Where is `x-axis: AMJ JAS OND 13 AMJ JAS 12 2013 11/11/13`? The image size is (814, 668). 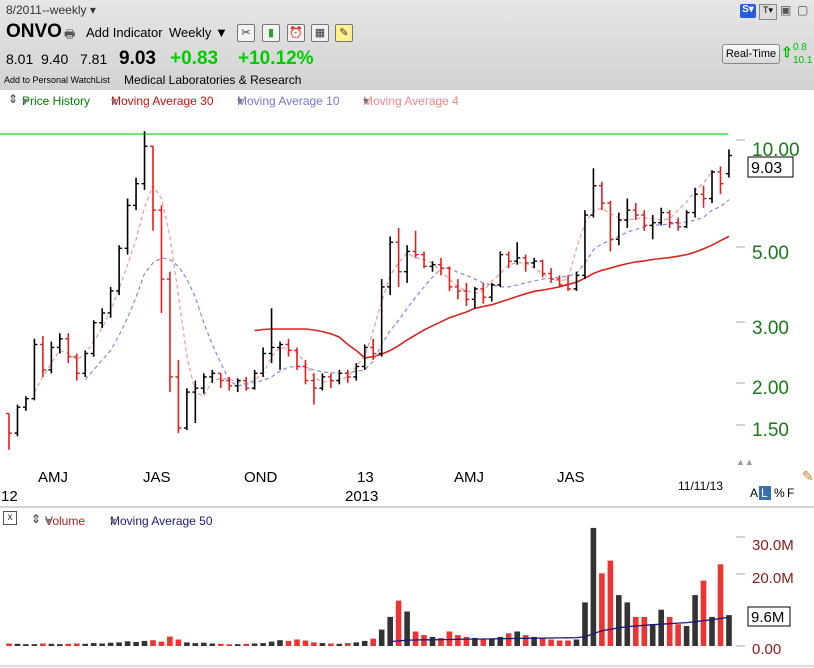
x-axis: AMJ JAS OND 13 AMJ JAS 12 2013 11/11/13 is located at coordinates (362, 487).